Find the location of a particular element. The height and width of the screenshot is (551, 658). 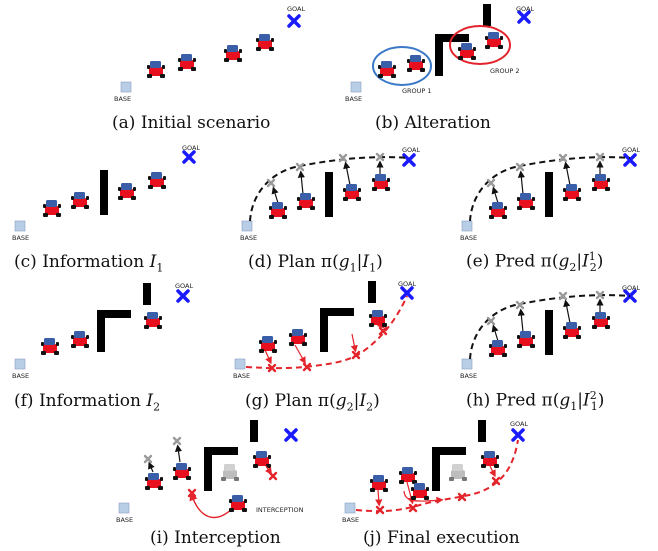

panel-f: BASE GOAL is located at coordinates (102, 331).